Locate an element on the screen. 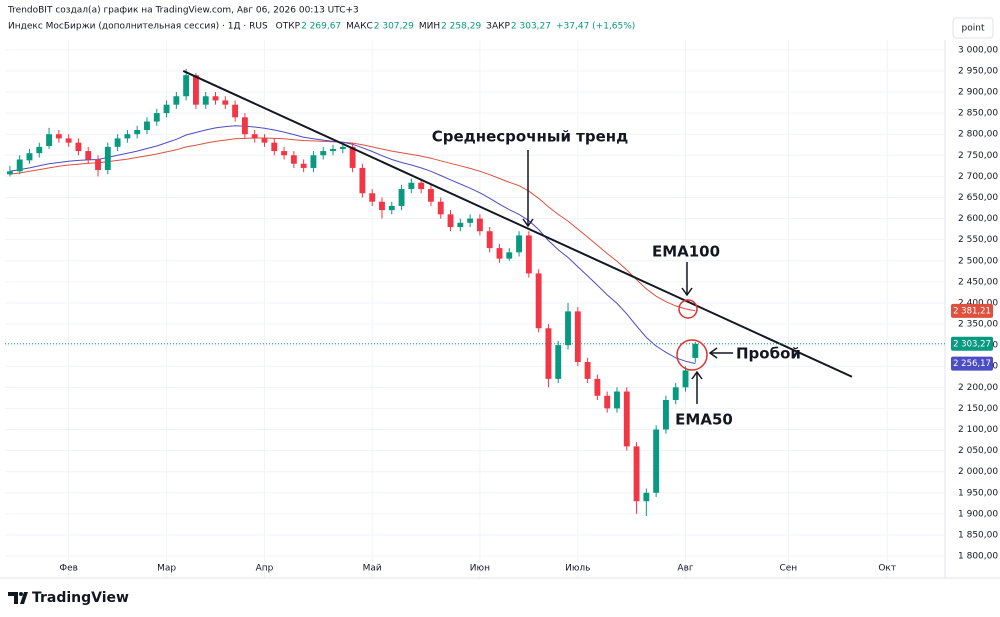 The height and width of the screenshot is (617, 1000). y-tick-label: 2 600,00 is located at coordinates (978, 219).